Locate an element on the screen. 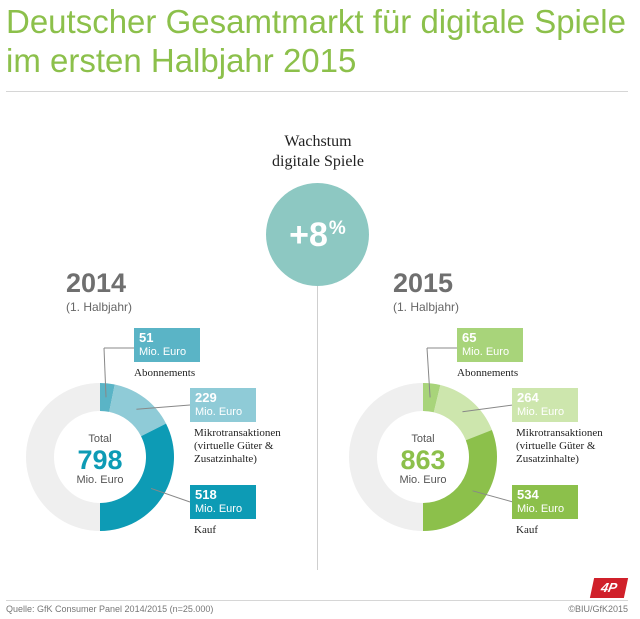  year-2015-subtitle: (1. Halbjahr) is located at coordinates (426, 307).